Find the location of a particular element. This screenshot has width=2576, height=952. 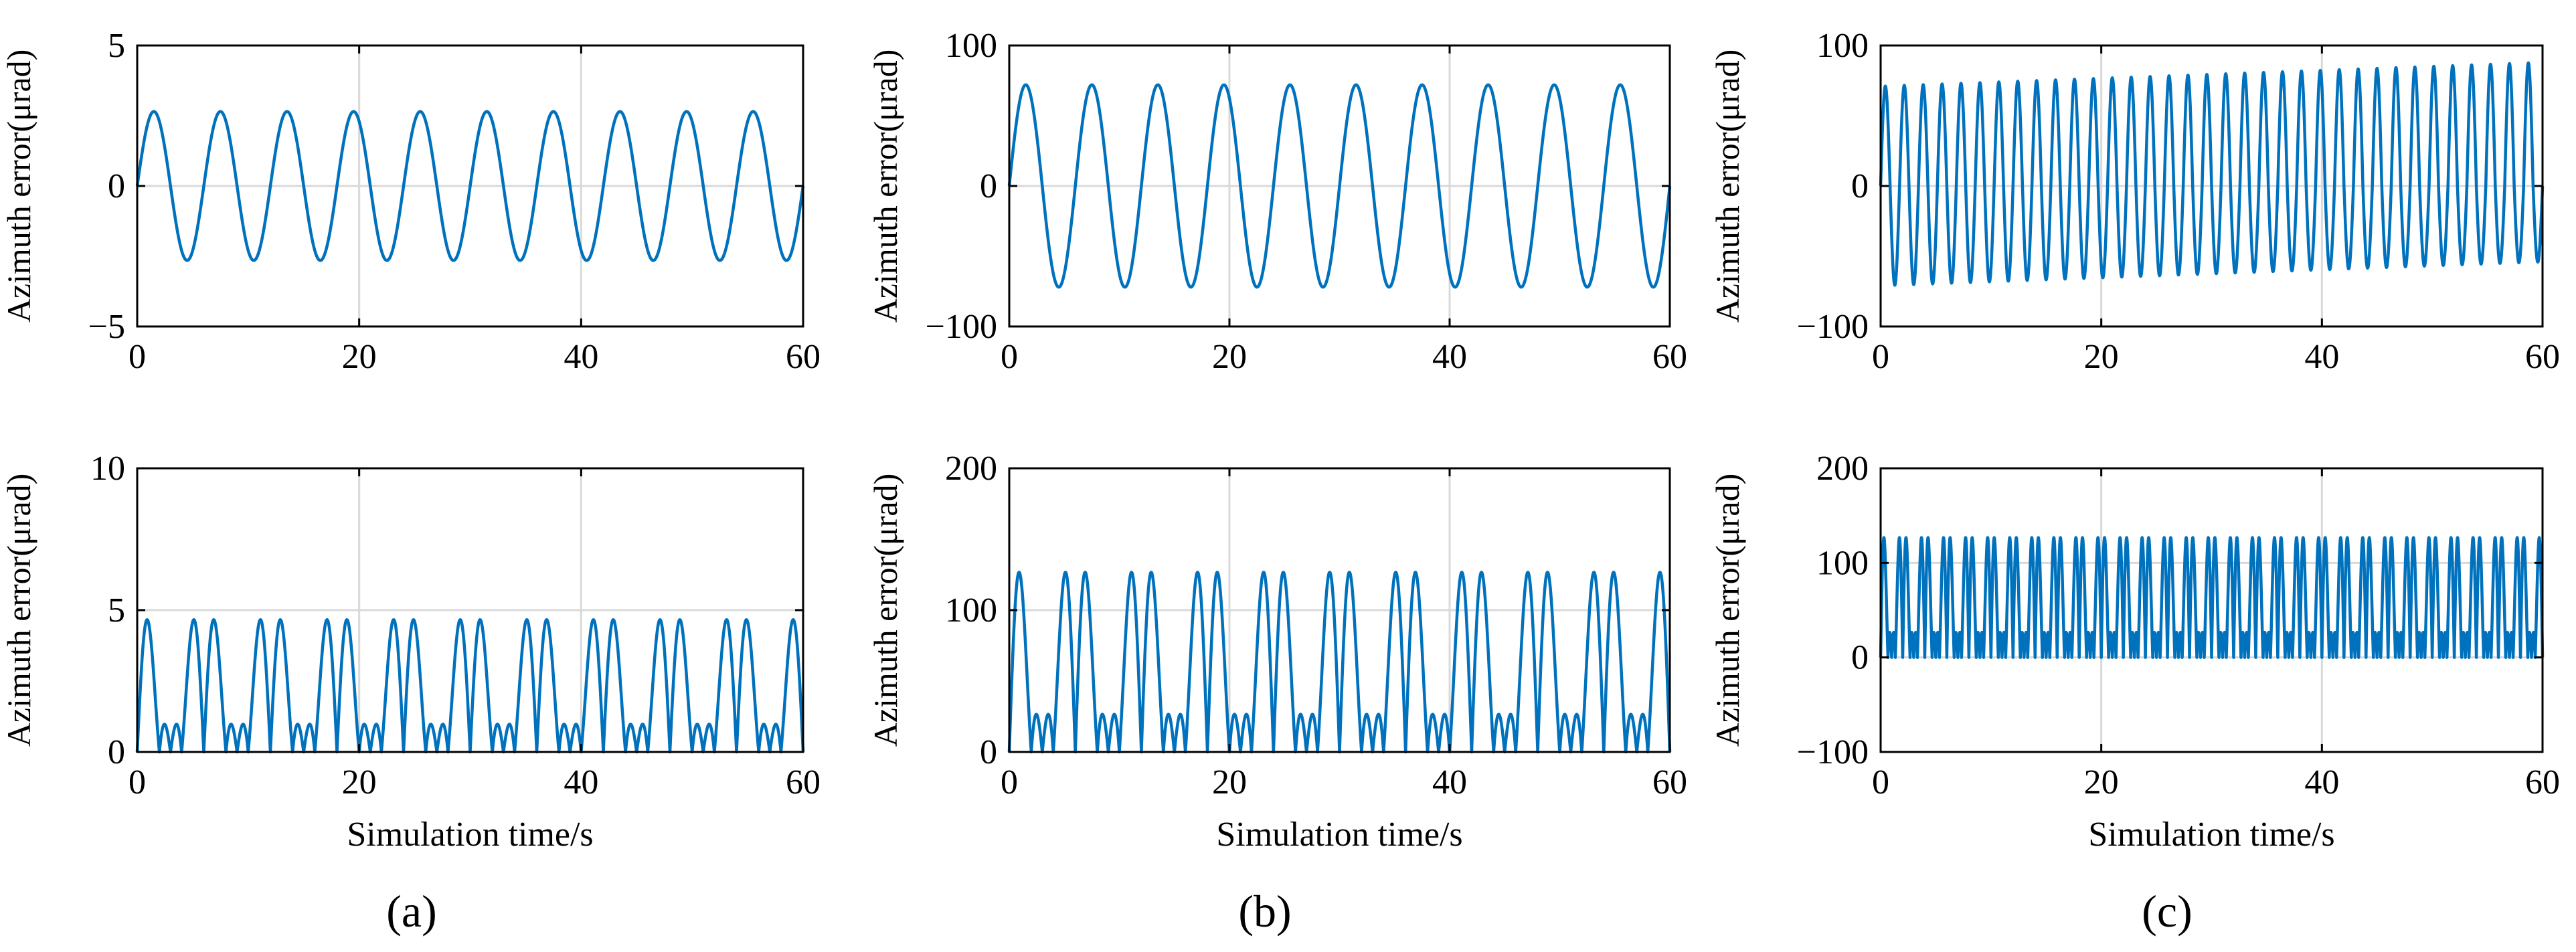

panel-label-c: (c) is located at coordinates (2167, 912).